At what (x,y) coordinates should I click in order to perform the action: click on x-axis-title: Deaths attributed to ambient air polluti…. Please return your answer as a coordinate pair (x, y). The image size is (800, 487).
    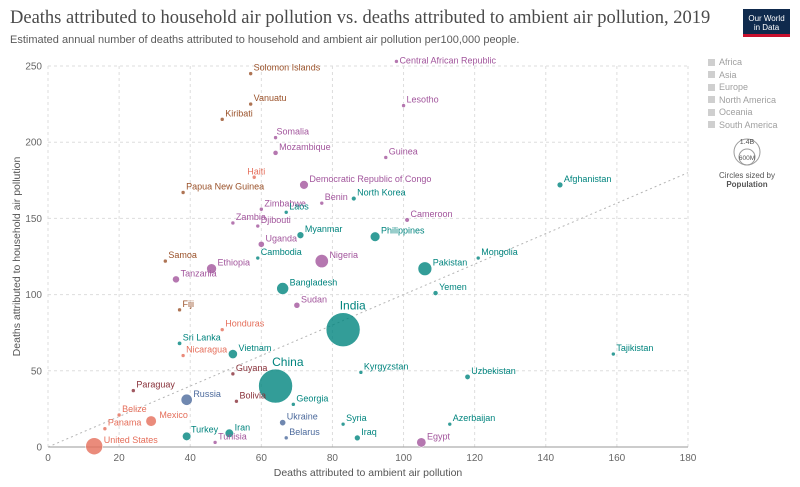
    Looking at the image, I should click on (368, 473).